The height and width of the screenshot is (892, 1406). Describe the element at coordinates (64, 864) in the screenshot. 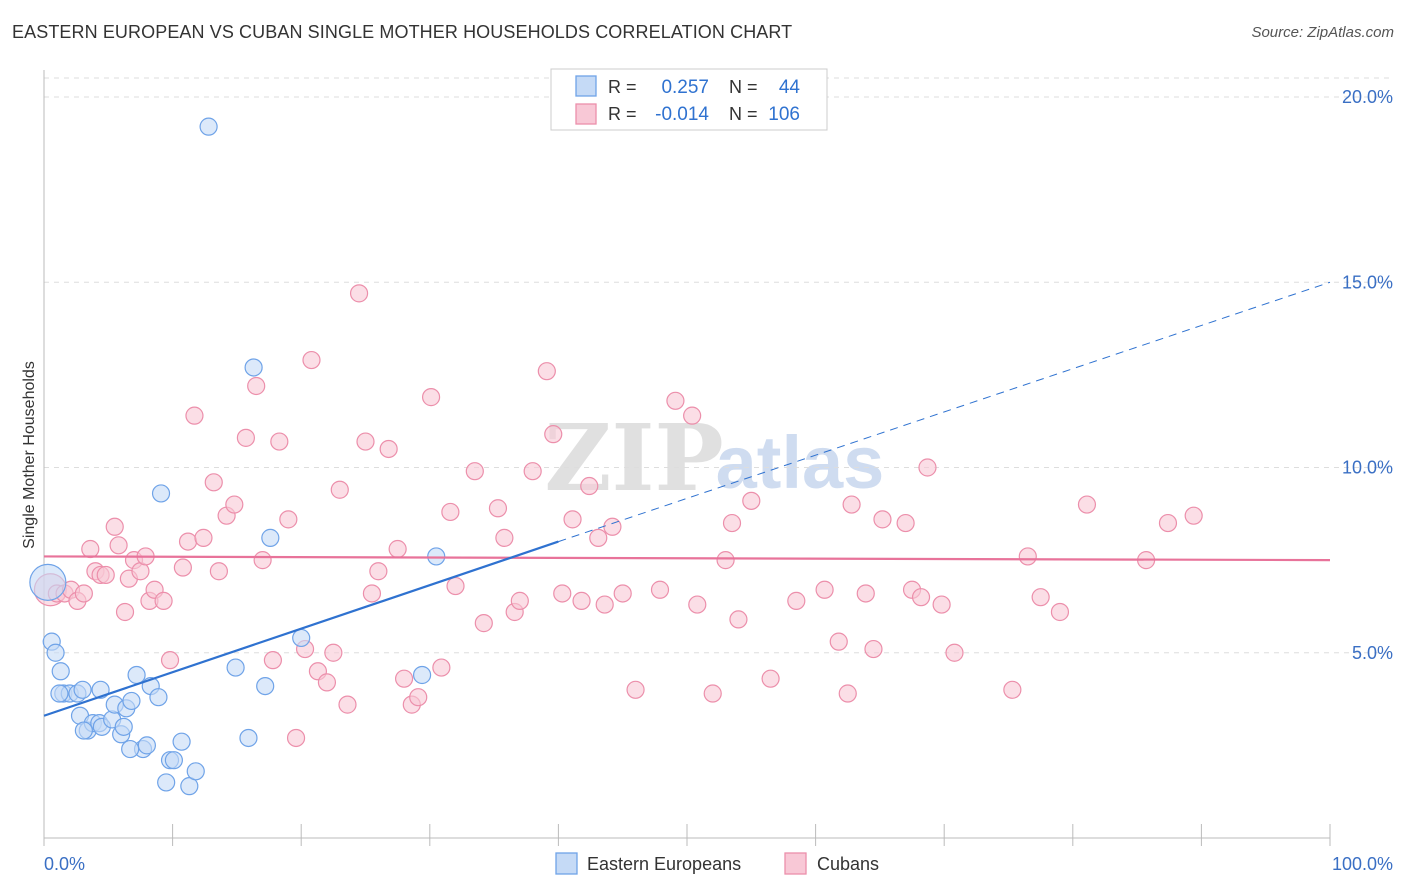

I see `x-tick-label-min: 0.0%` at that location.